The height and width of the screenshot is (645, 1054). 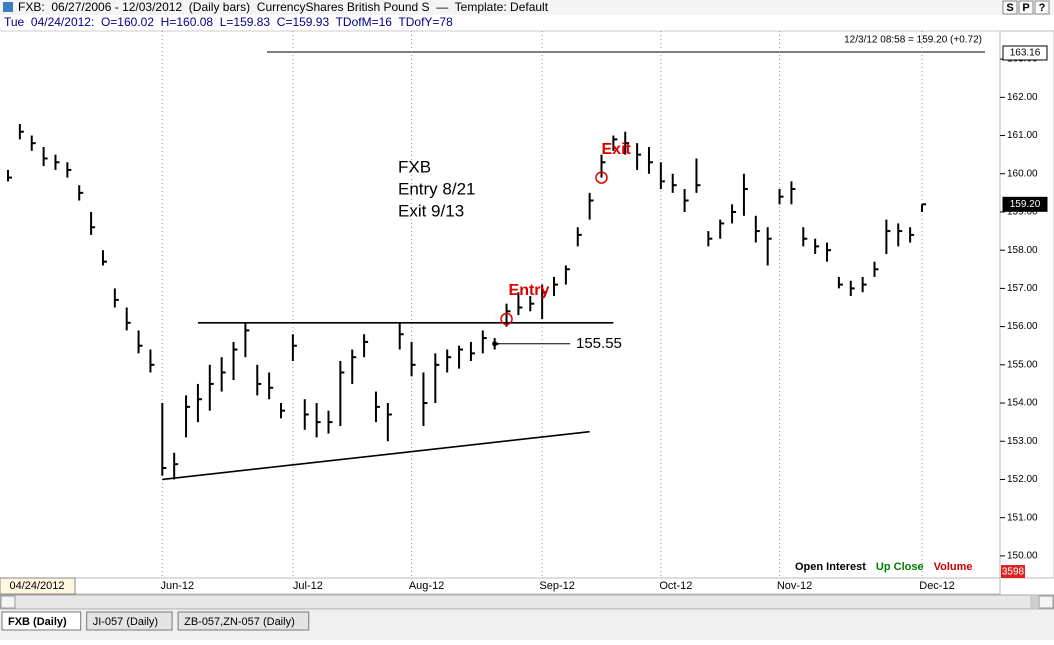 What do you see at coordinates (830, 567) in the screenshot?
I see `indicator-label: Open Interest` at bounding box center [830, 567].